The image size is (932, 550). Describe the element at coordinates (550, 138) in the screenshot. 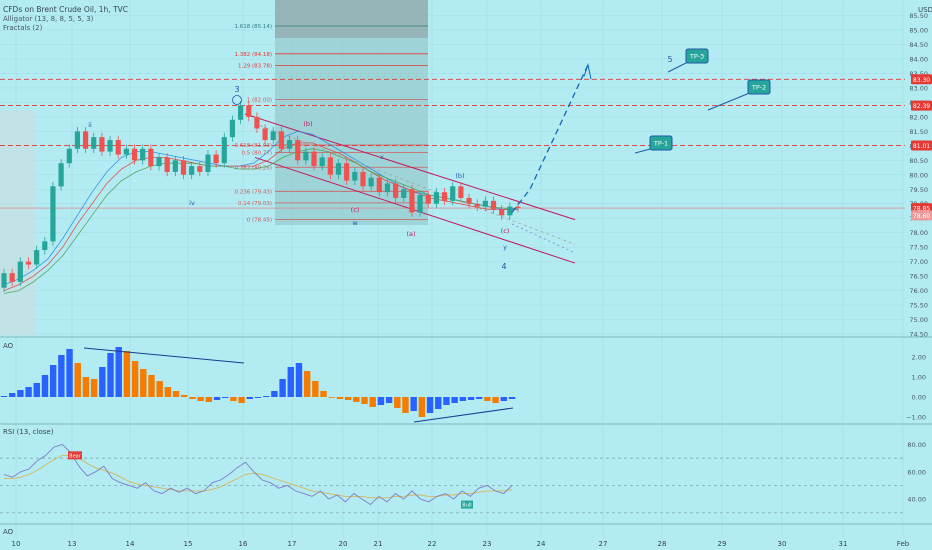

I see `projection-line` at that location.